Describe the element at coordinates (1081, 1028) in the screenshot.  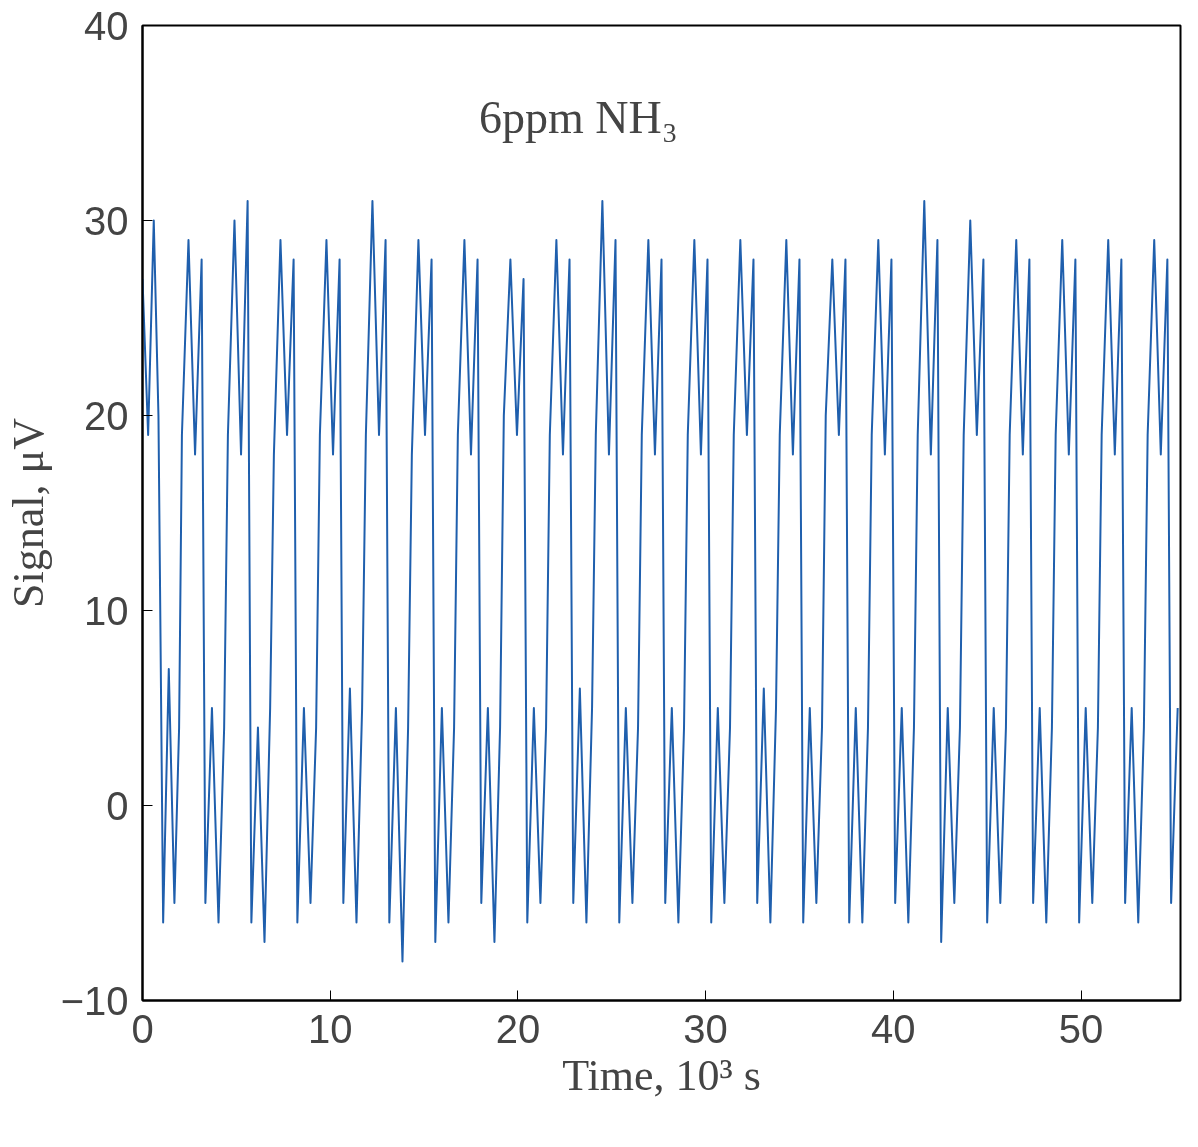
I see `x-tick-label: 50` at that location.